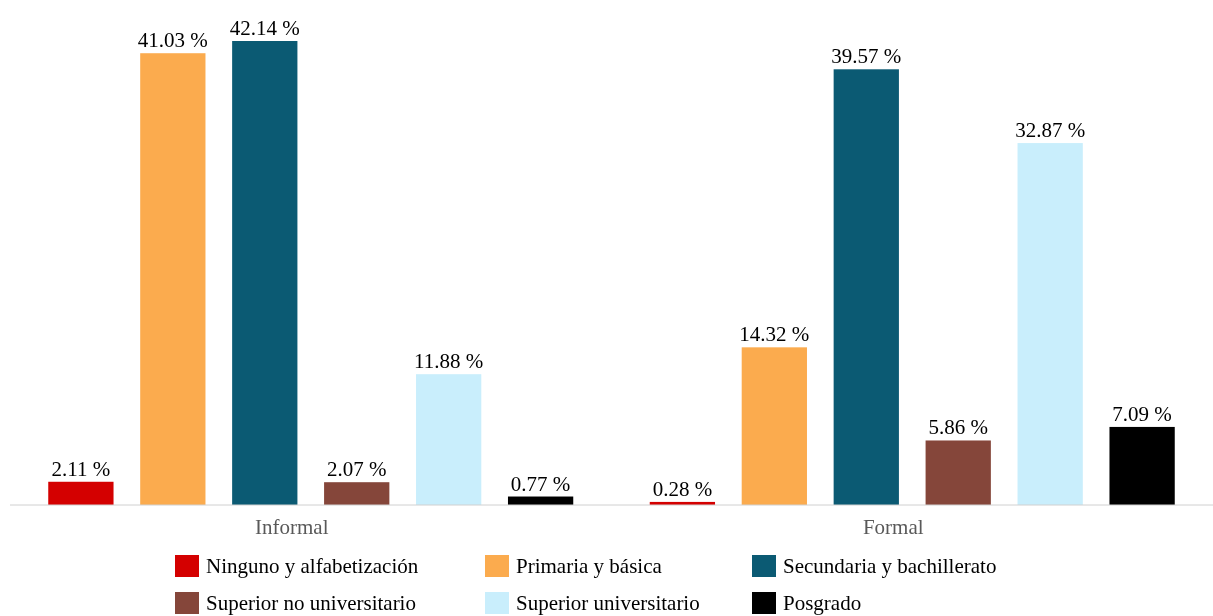  Describe the element at coordinates (774, 334) in the screenshot. I see `data-label: 14.32 %` at that location.